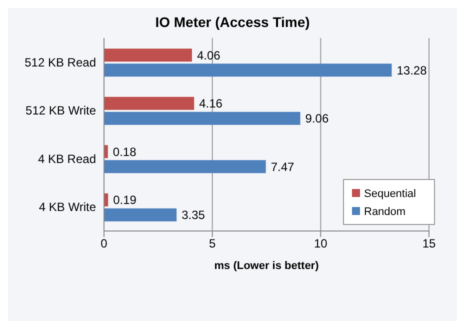  Describe the element at coordinates (67, 207) in the screenshot. I see `y-tick-label: 4 KB Write` at that location.